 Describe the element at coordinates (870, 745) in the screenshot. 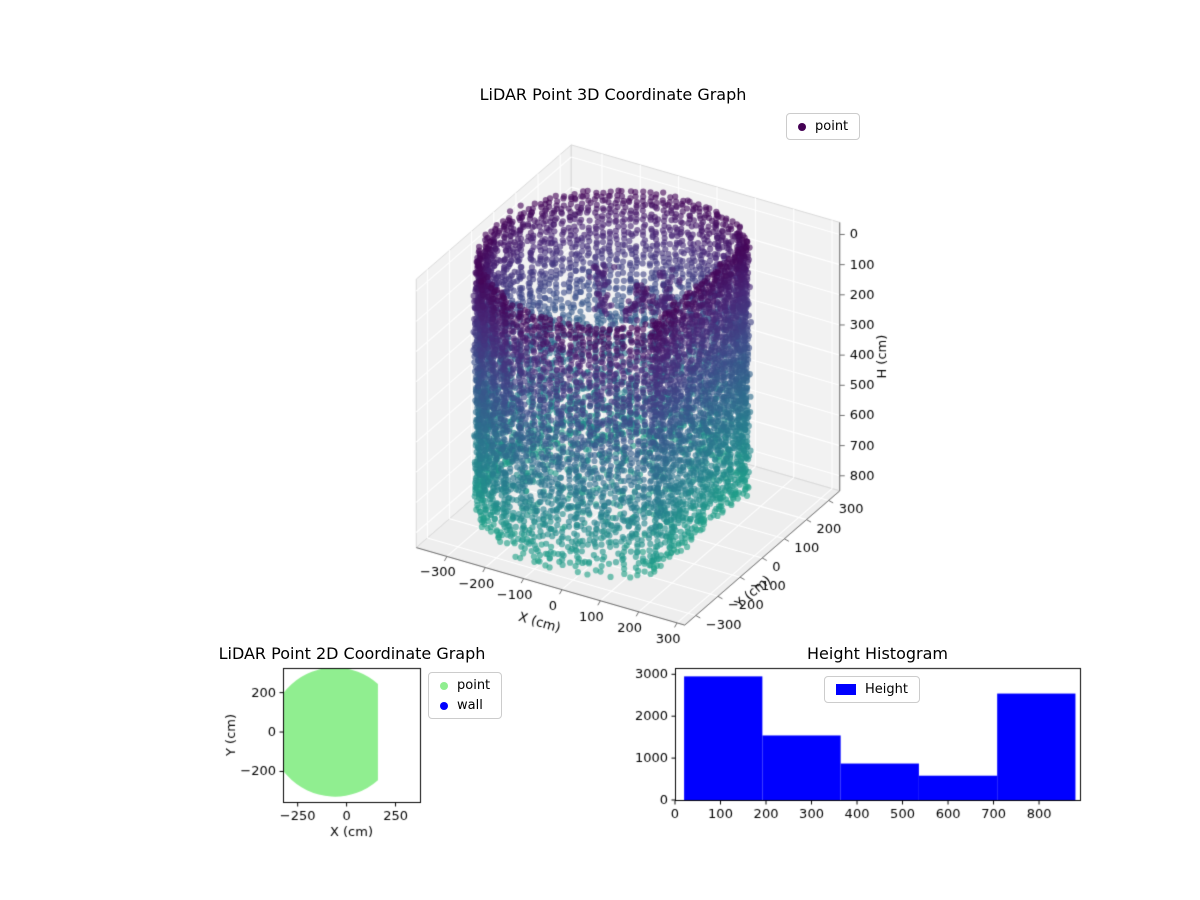

I see `histogram-canvas` at that location.